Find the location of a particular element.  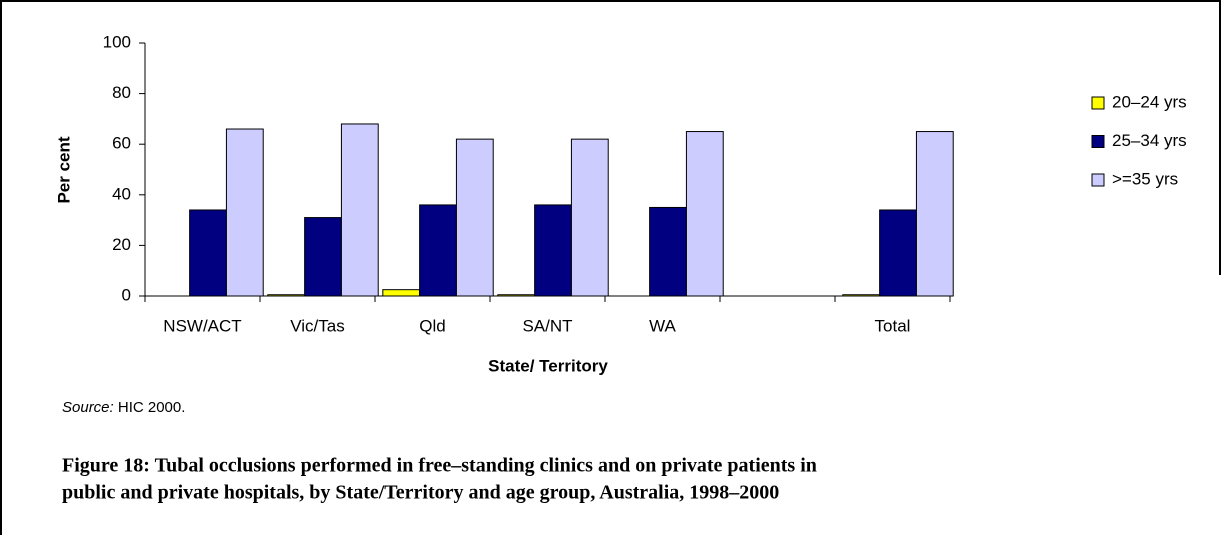

source-text: HIC 2000. is located at coordinates (152, 407).